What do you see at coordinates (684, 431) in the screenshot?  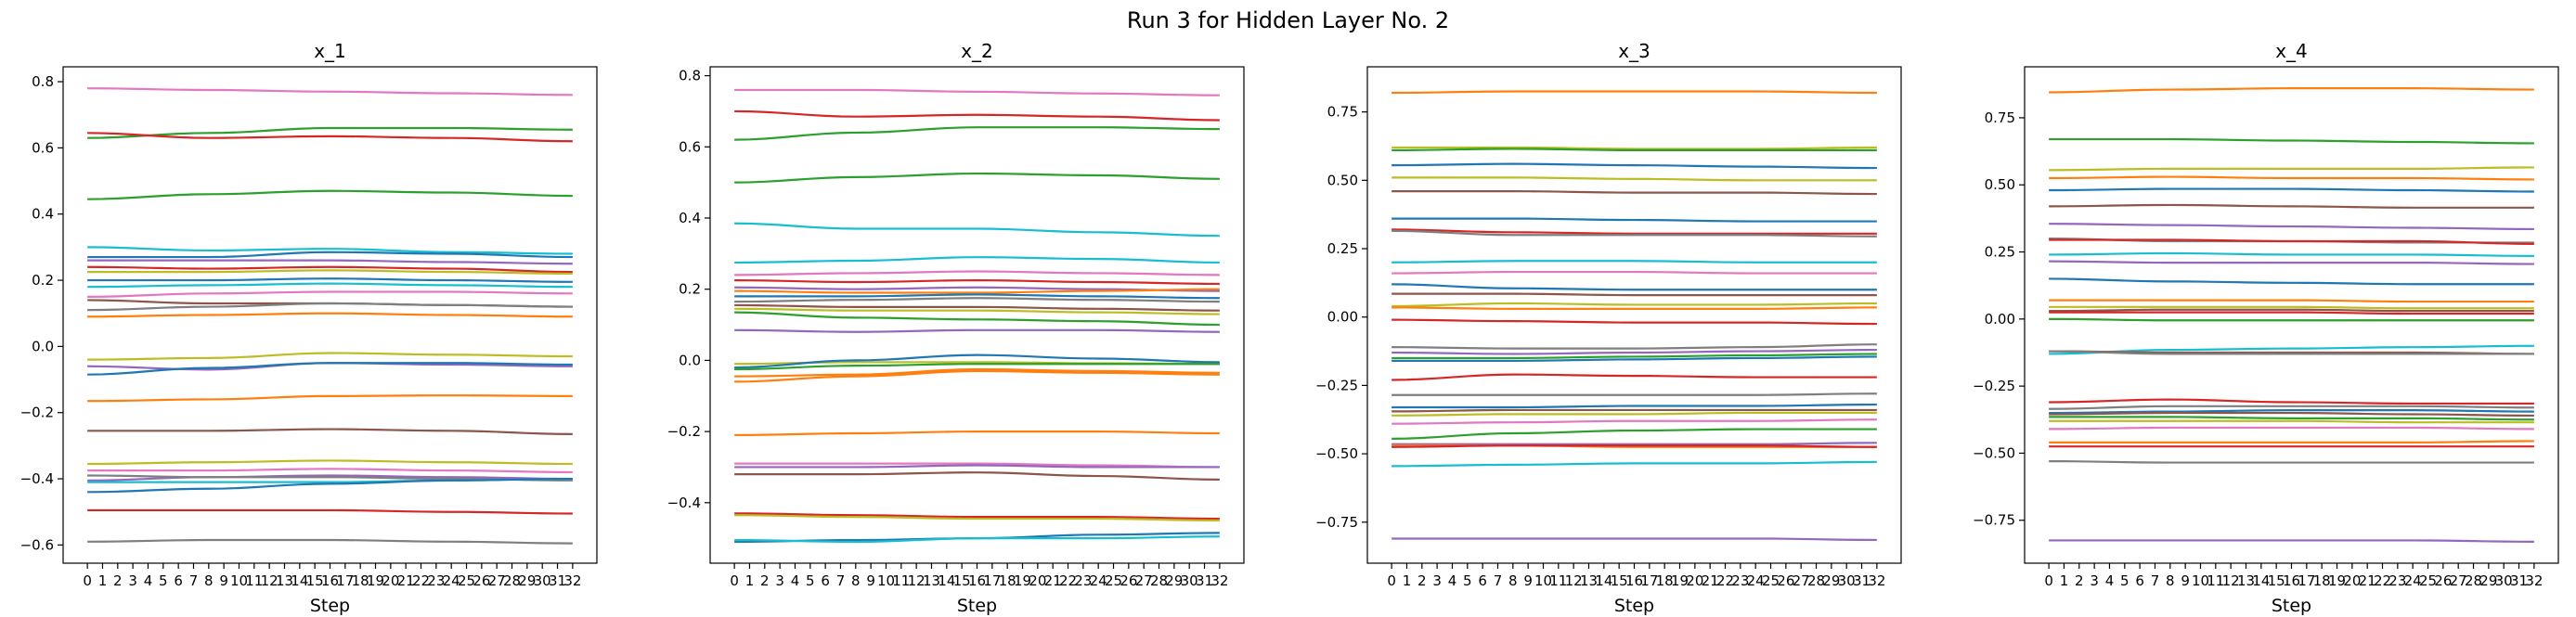 I see `y-tick-label: −0.2` at bounding box center [684, 431].